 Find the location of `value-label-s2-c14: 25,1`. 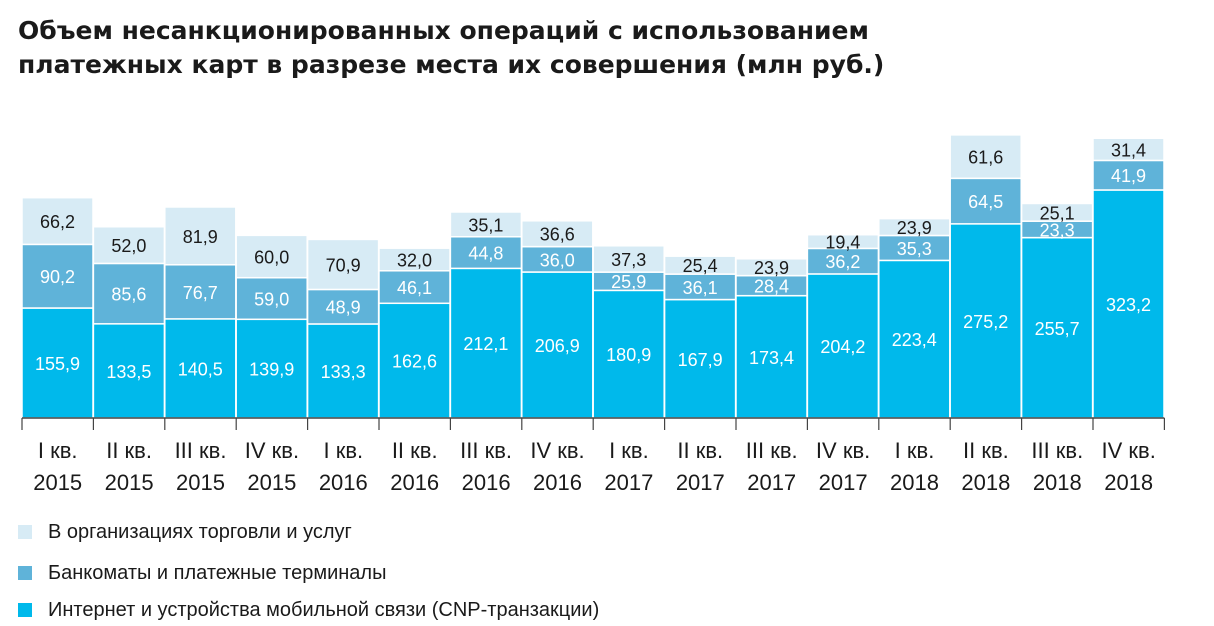

value-label-s2-c14: 25,1 is located at coordinates (1057, 213).